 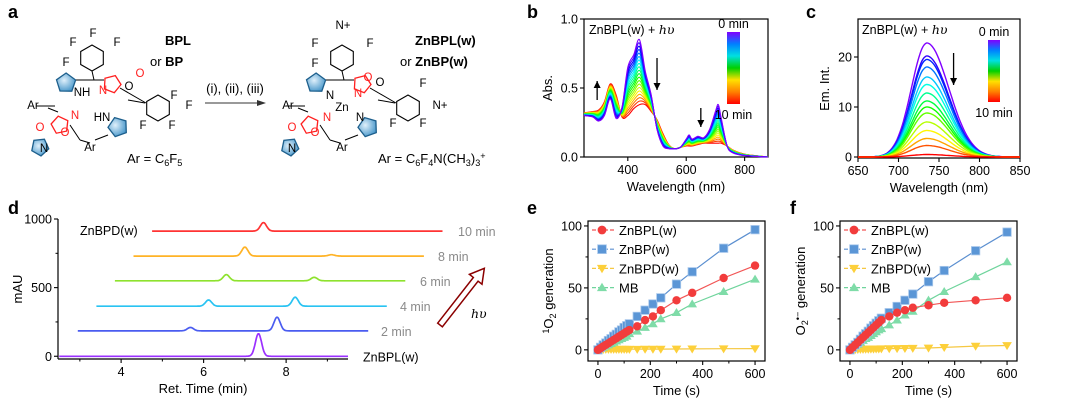 What do you see at coordinates (241, 302) in the screenshot?
I see `chromatogram-trace` at bounding box center [241, 302].